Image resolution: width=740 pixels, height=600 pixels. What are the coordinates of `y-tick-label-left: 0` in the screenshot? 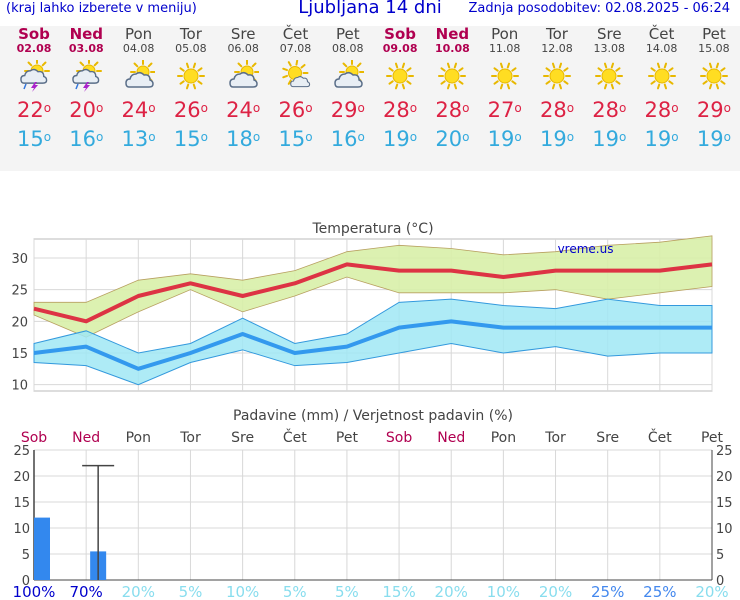 It's located at (26, 581).